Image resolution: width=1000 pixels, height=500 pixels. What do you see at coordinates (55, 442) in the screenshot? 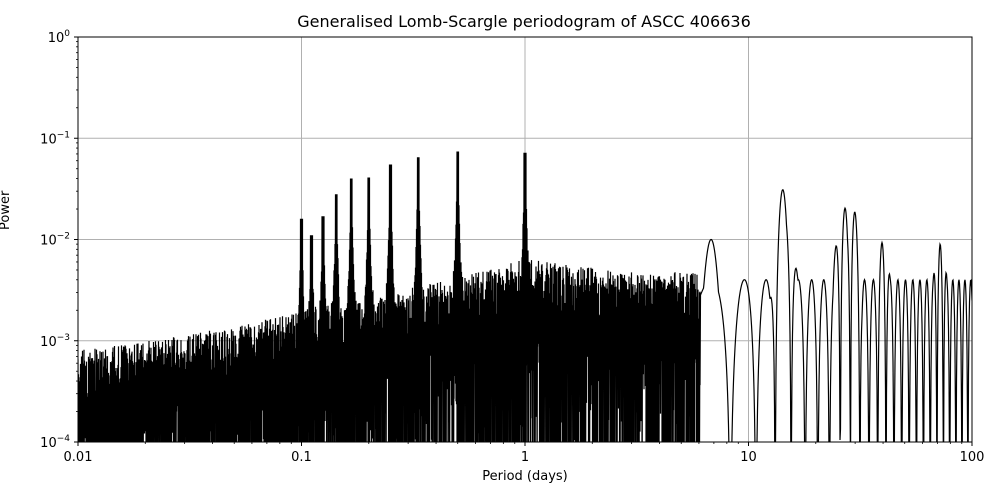
I see `y-tick-label: 10⁻⁴` at bounding box center [55, 442].